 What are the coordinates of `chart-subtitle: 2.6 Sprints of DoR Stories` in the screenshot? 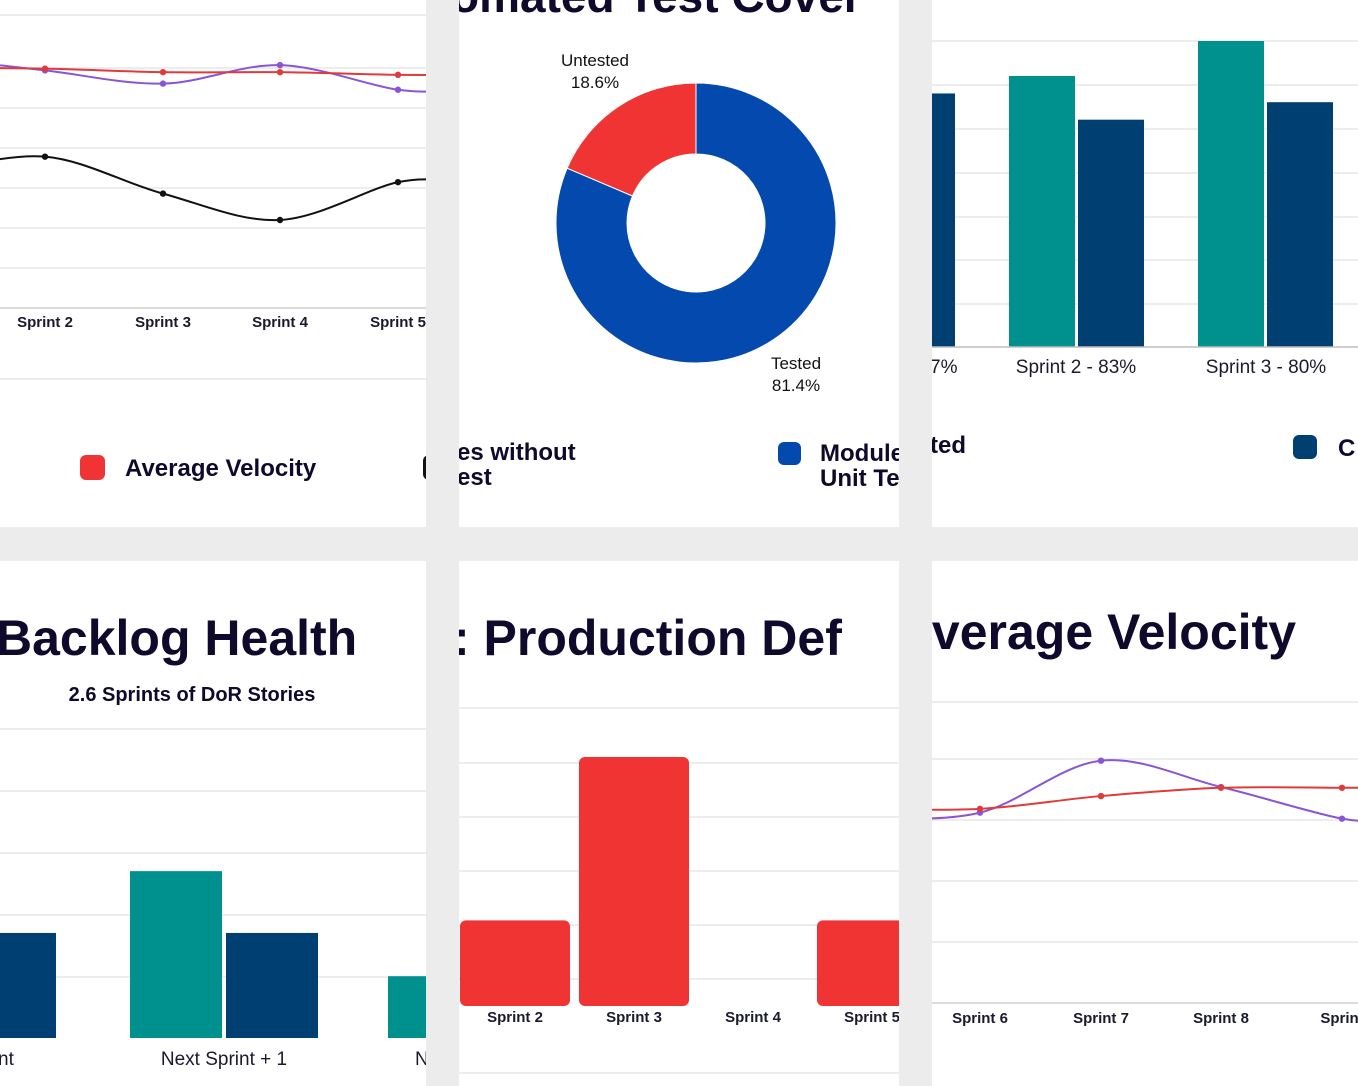 It's located at (192, 695).